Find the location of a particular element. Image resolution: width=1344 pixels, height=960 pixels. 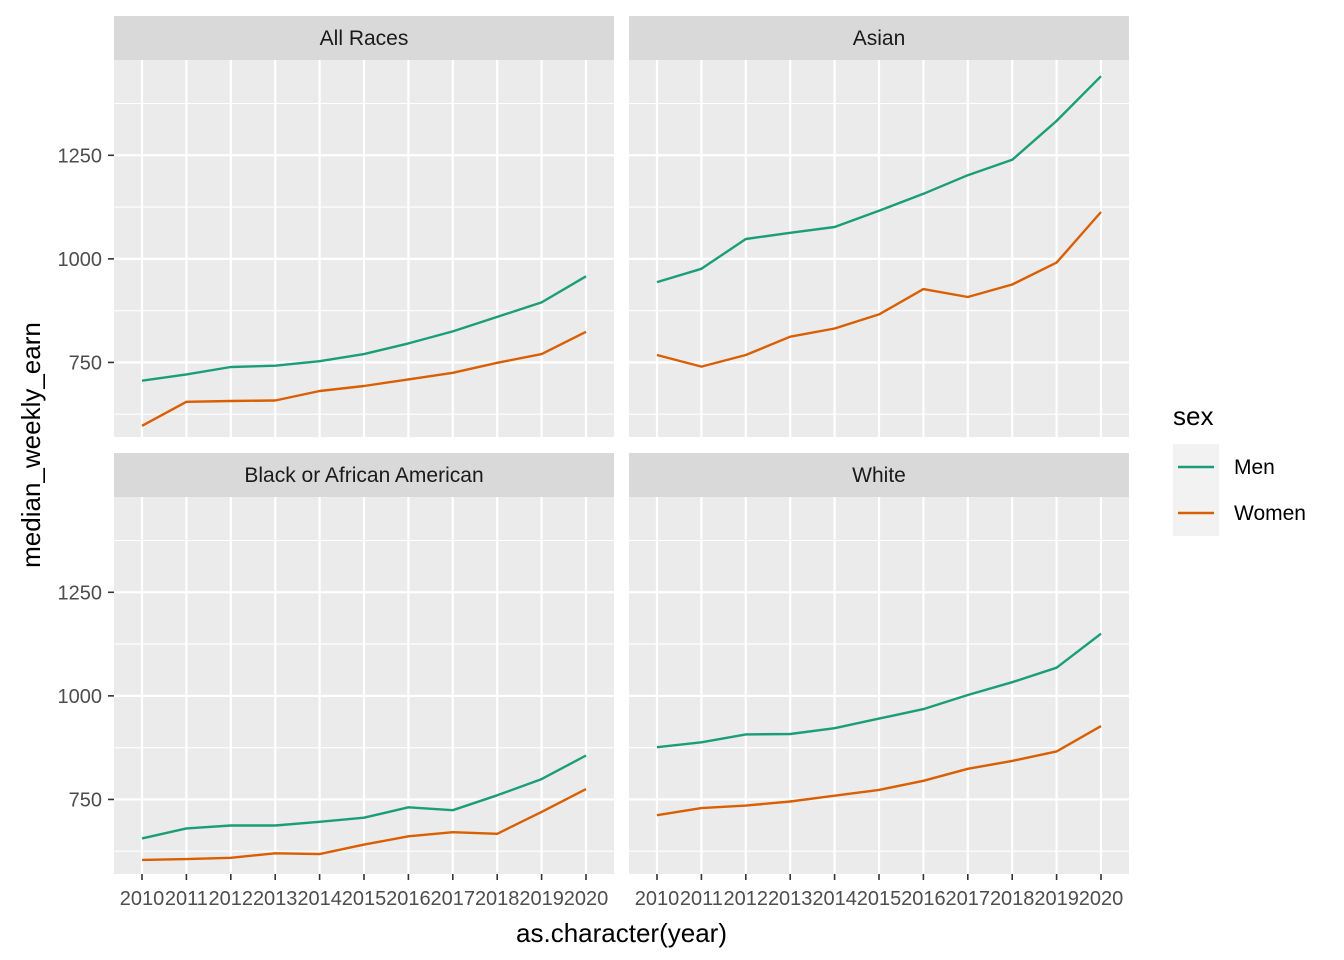

facet-strip-label: Asian is located at coordinates (879, 38).